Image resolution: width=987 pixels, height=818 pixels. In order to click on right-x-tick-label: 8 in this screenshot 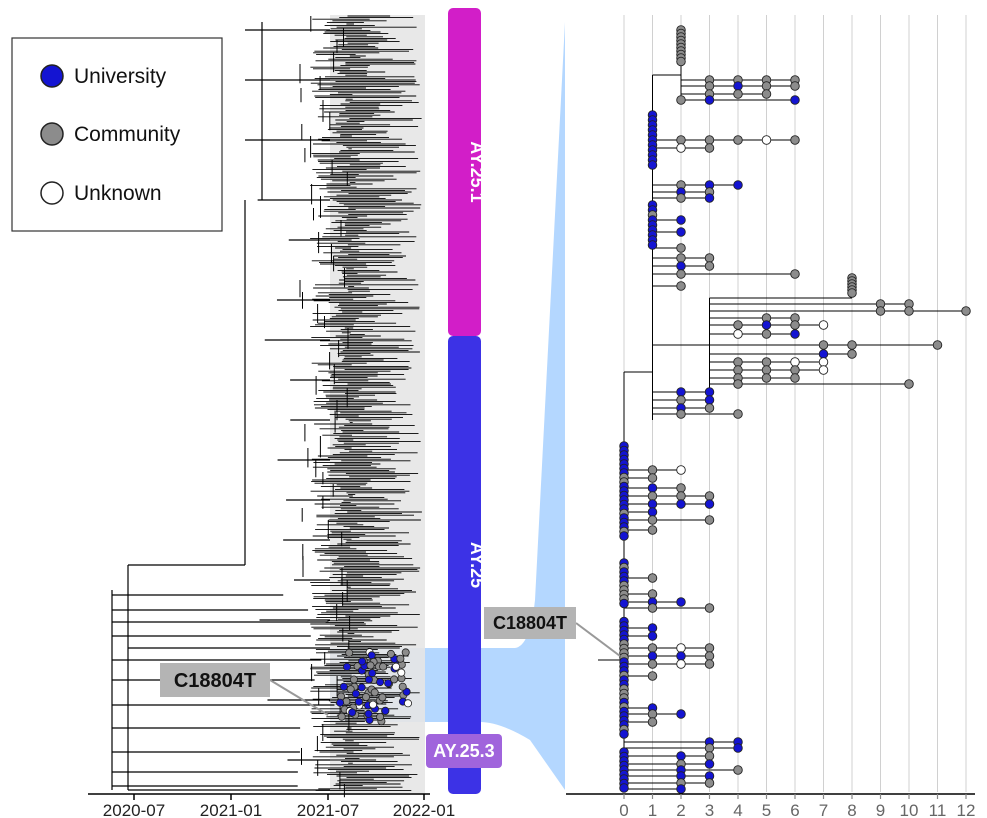, I will do `click(851, 809)`.